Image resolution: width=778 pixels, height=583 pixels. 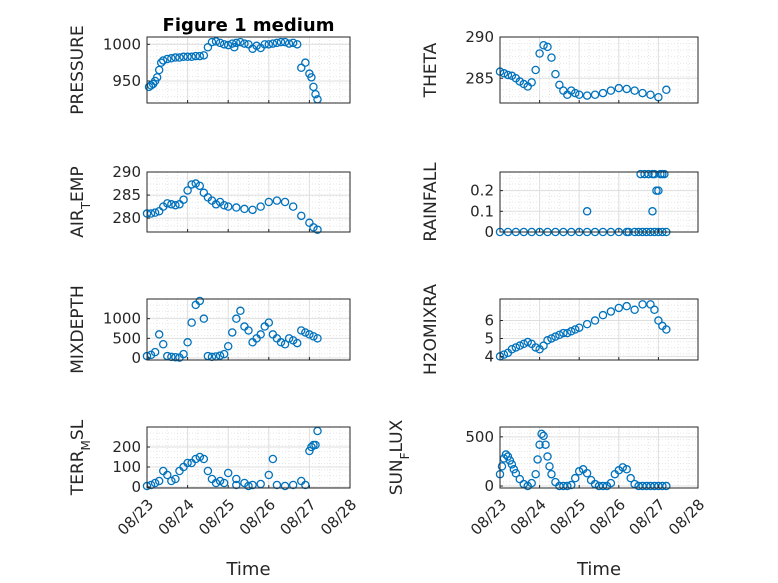 I want to click on y-tick-label: 5, so click(x=489, y=338).